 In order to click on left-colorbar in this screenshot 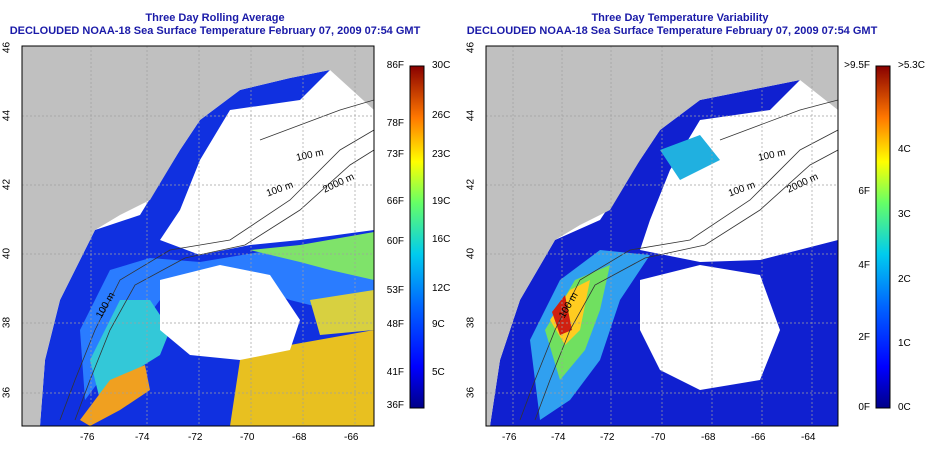, I will do `click(417, 237)`.